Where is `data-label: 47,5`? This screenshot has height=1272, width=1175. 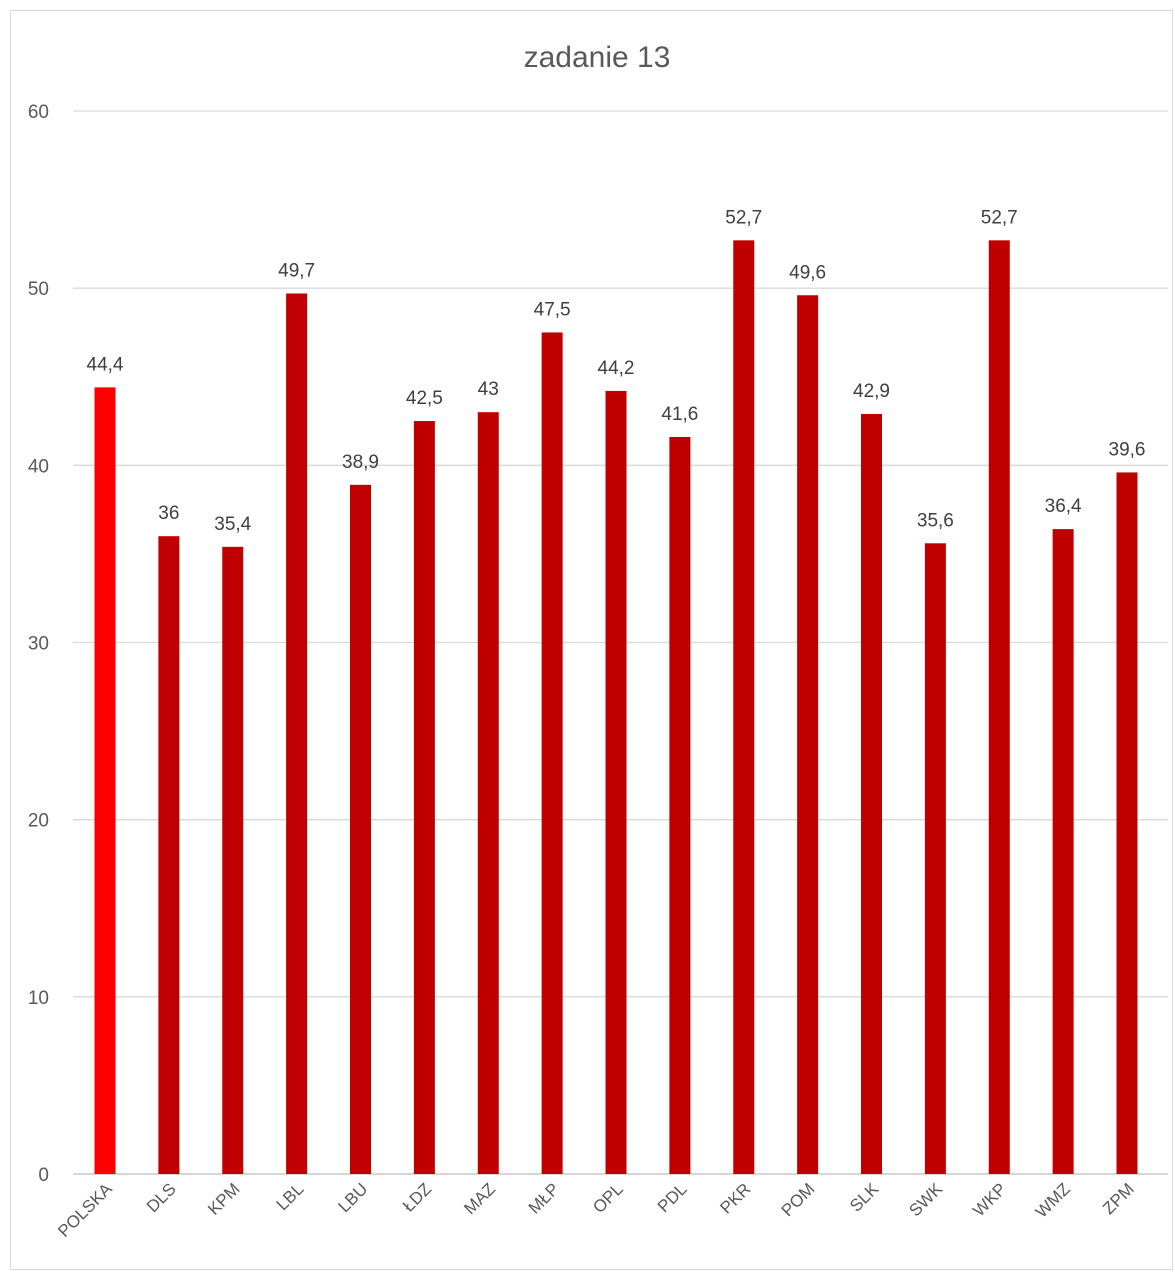
data-label: 47,5 is located at coordinates (552, 309).